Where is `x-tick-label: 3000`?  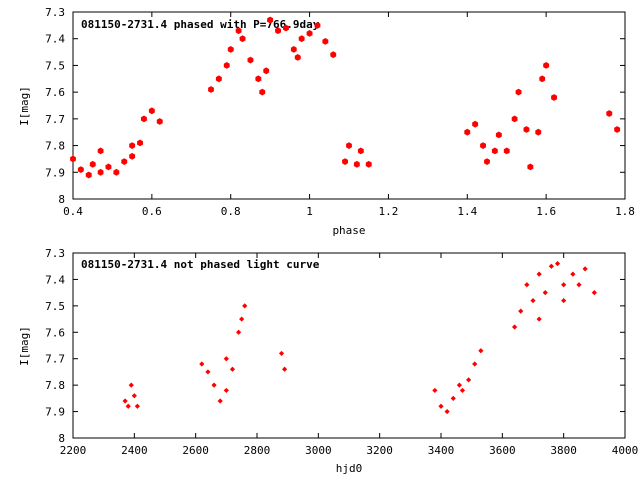 x-tick-label: 3000 is located at coordinates (318, 450).